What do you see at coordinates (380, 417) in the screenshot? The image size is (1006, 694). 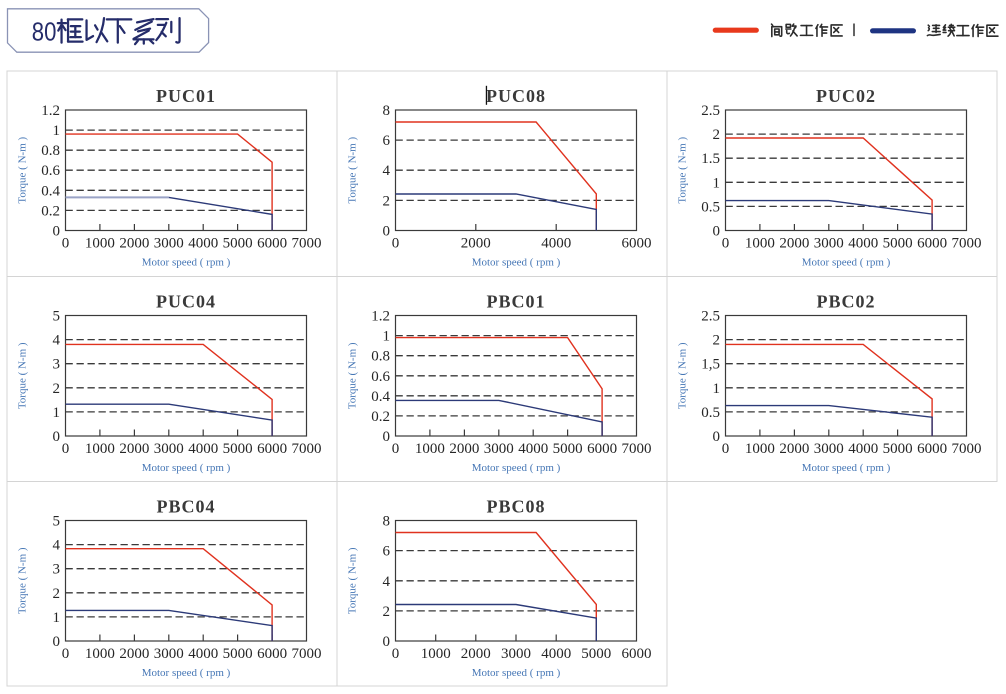 I see `svg-text: 0.2` at bounding box center [380, 417].